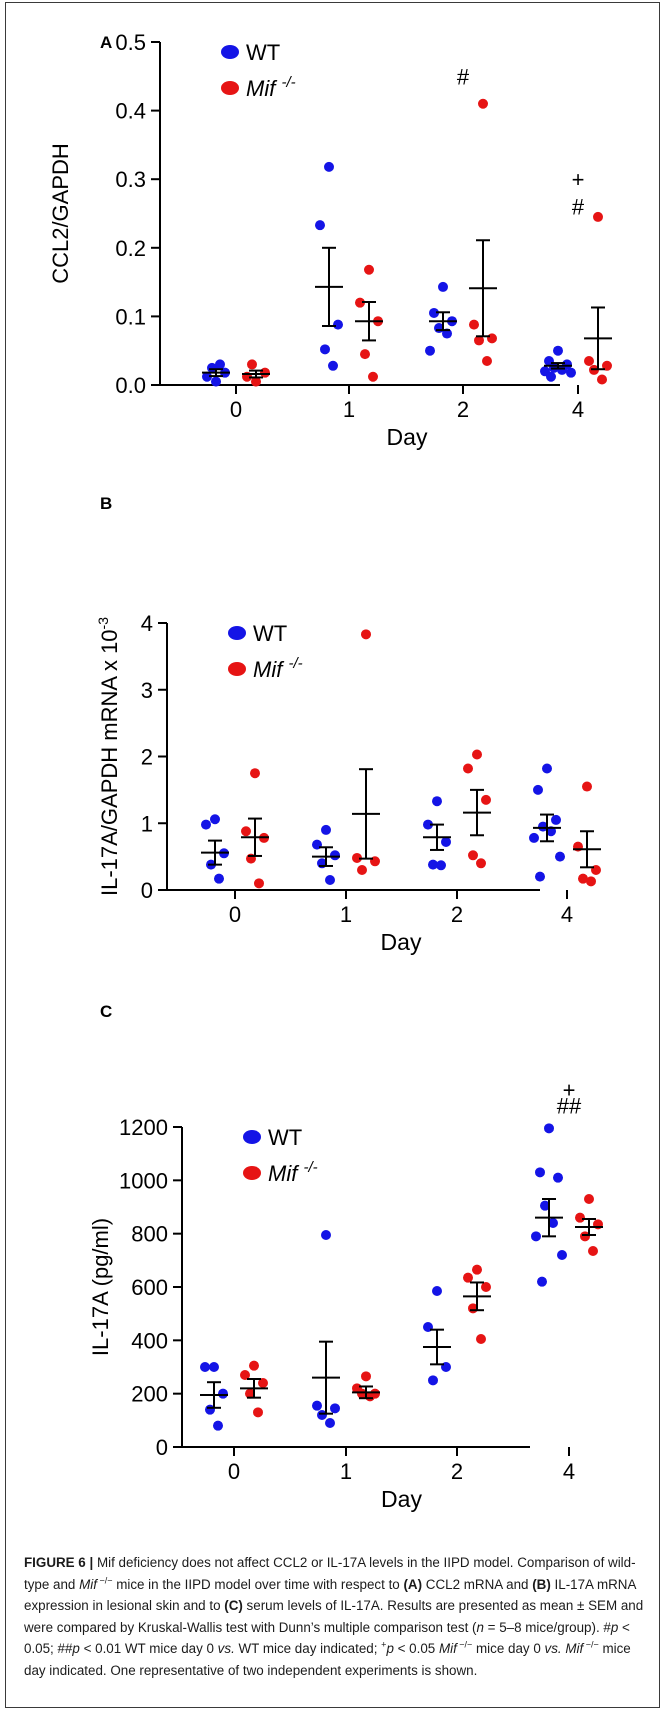 The height and width of the screenshot is (1712, 667). I want to click on y-axis-title: IL-17A (pg/ml), so click(100, 1287).